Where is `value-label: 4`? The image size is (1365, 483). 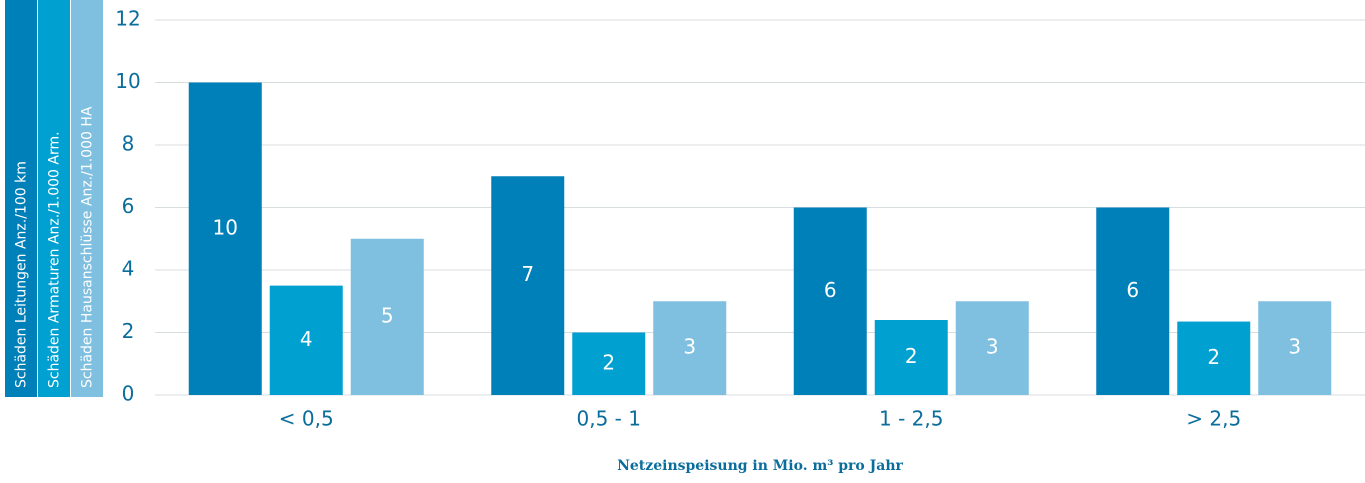
value-label: 4 is located at coordinates (306, 339).